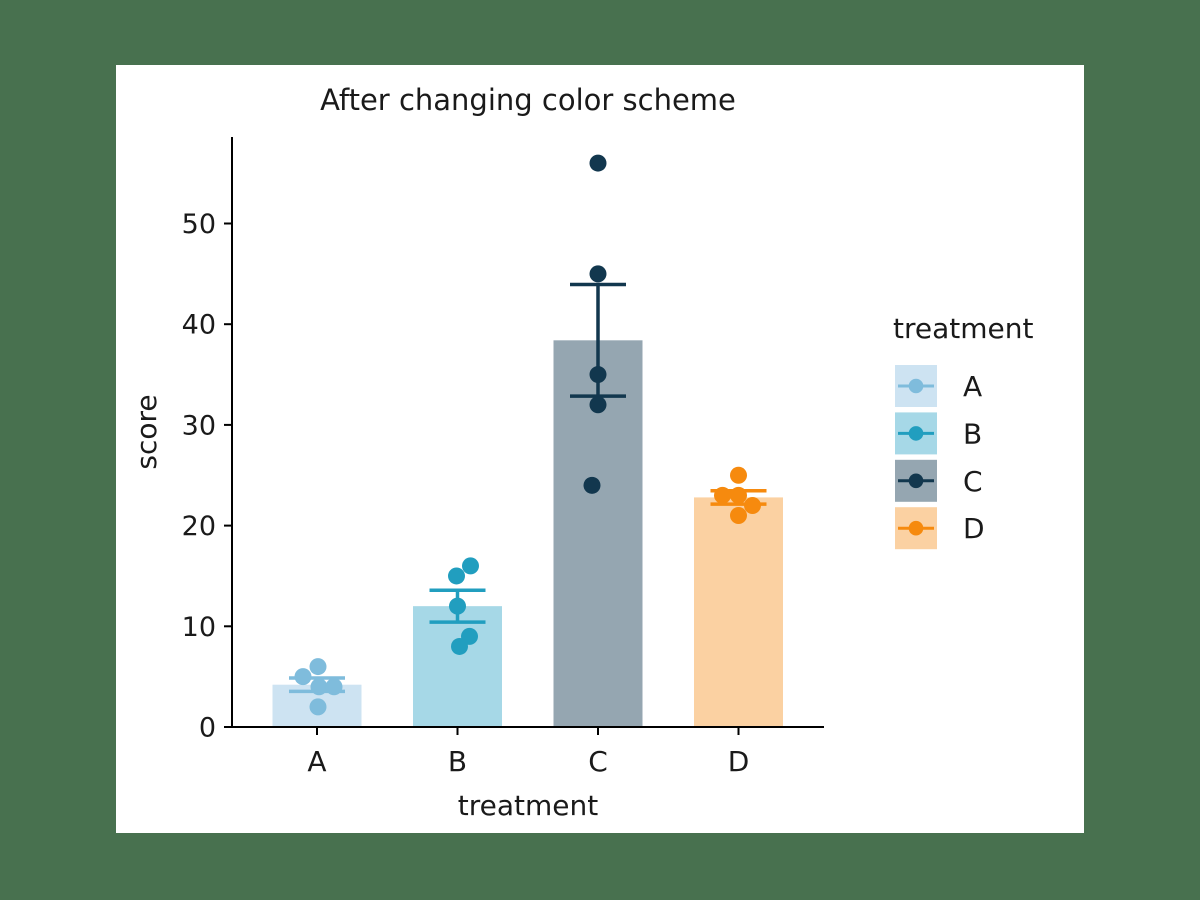 Image resolution: width=1200 pixels, height=900 pixels. I want to click on x-axis-label: treatment, so click(528, 805).